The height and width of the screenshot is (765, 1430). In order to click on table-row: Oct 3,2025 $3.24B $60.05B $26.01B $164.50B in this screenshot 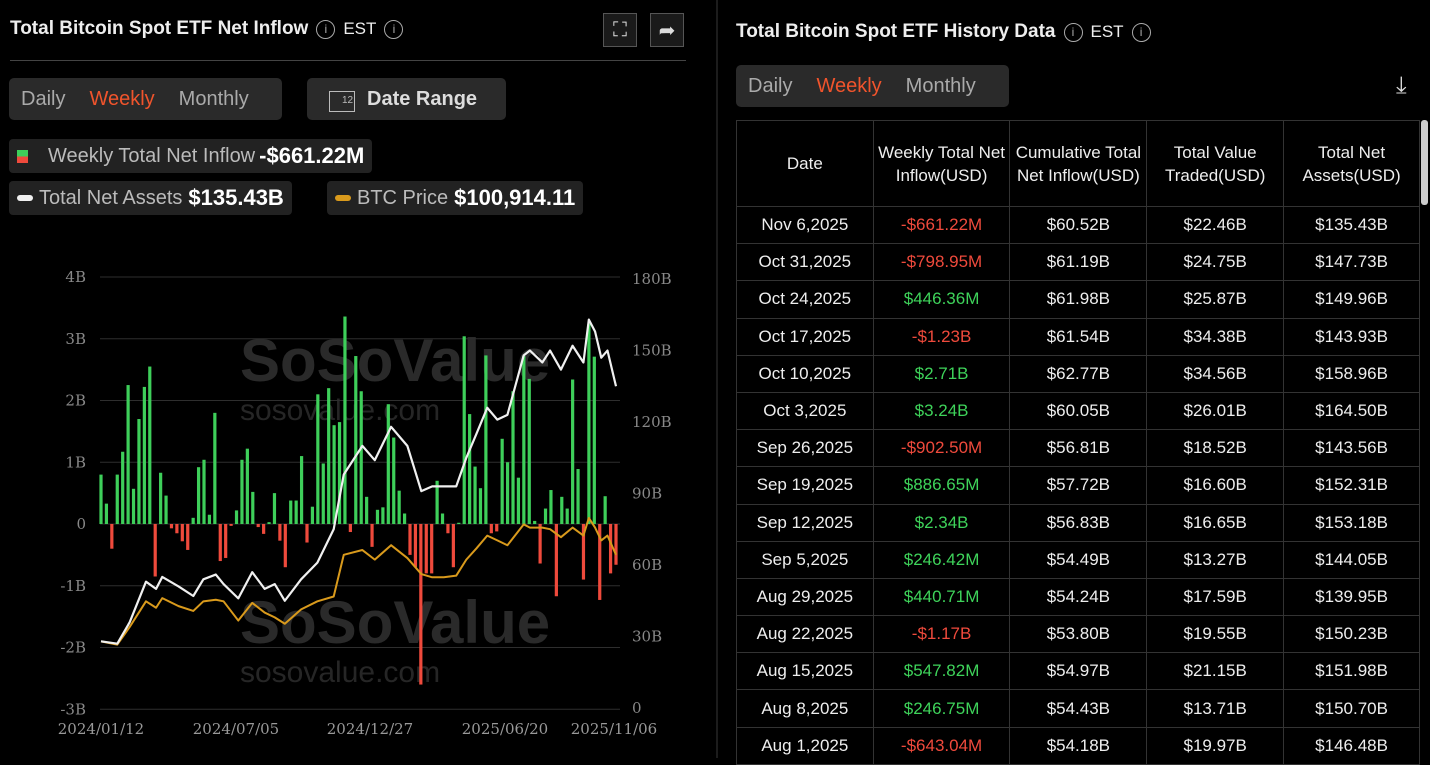, I will do `click(1078, 411)`.